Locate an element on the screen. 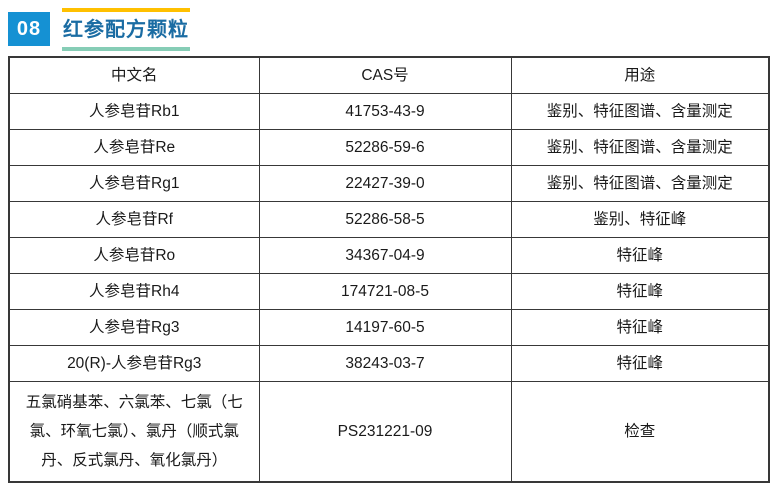 The height and width of the screenshot is (496, 775). cell-name: 人参皂苷Rf is located at coordinates (134, 219).